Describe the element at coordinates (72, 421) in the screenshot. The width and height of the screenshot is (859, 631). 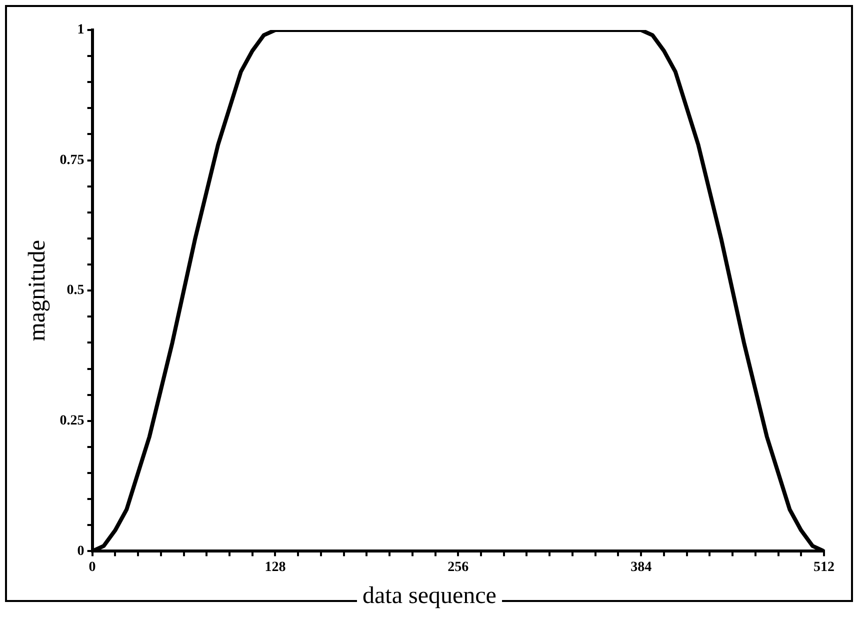
I see `y-tick-label: 0.25` at that location.